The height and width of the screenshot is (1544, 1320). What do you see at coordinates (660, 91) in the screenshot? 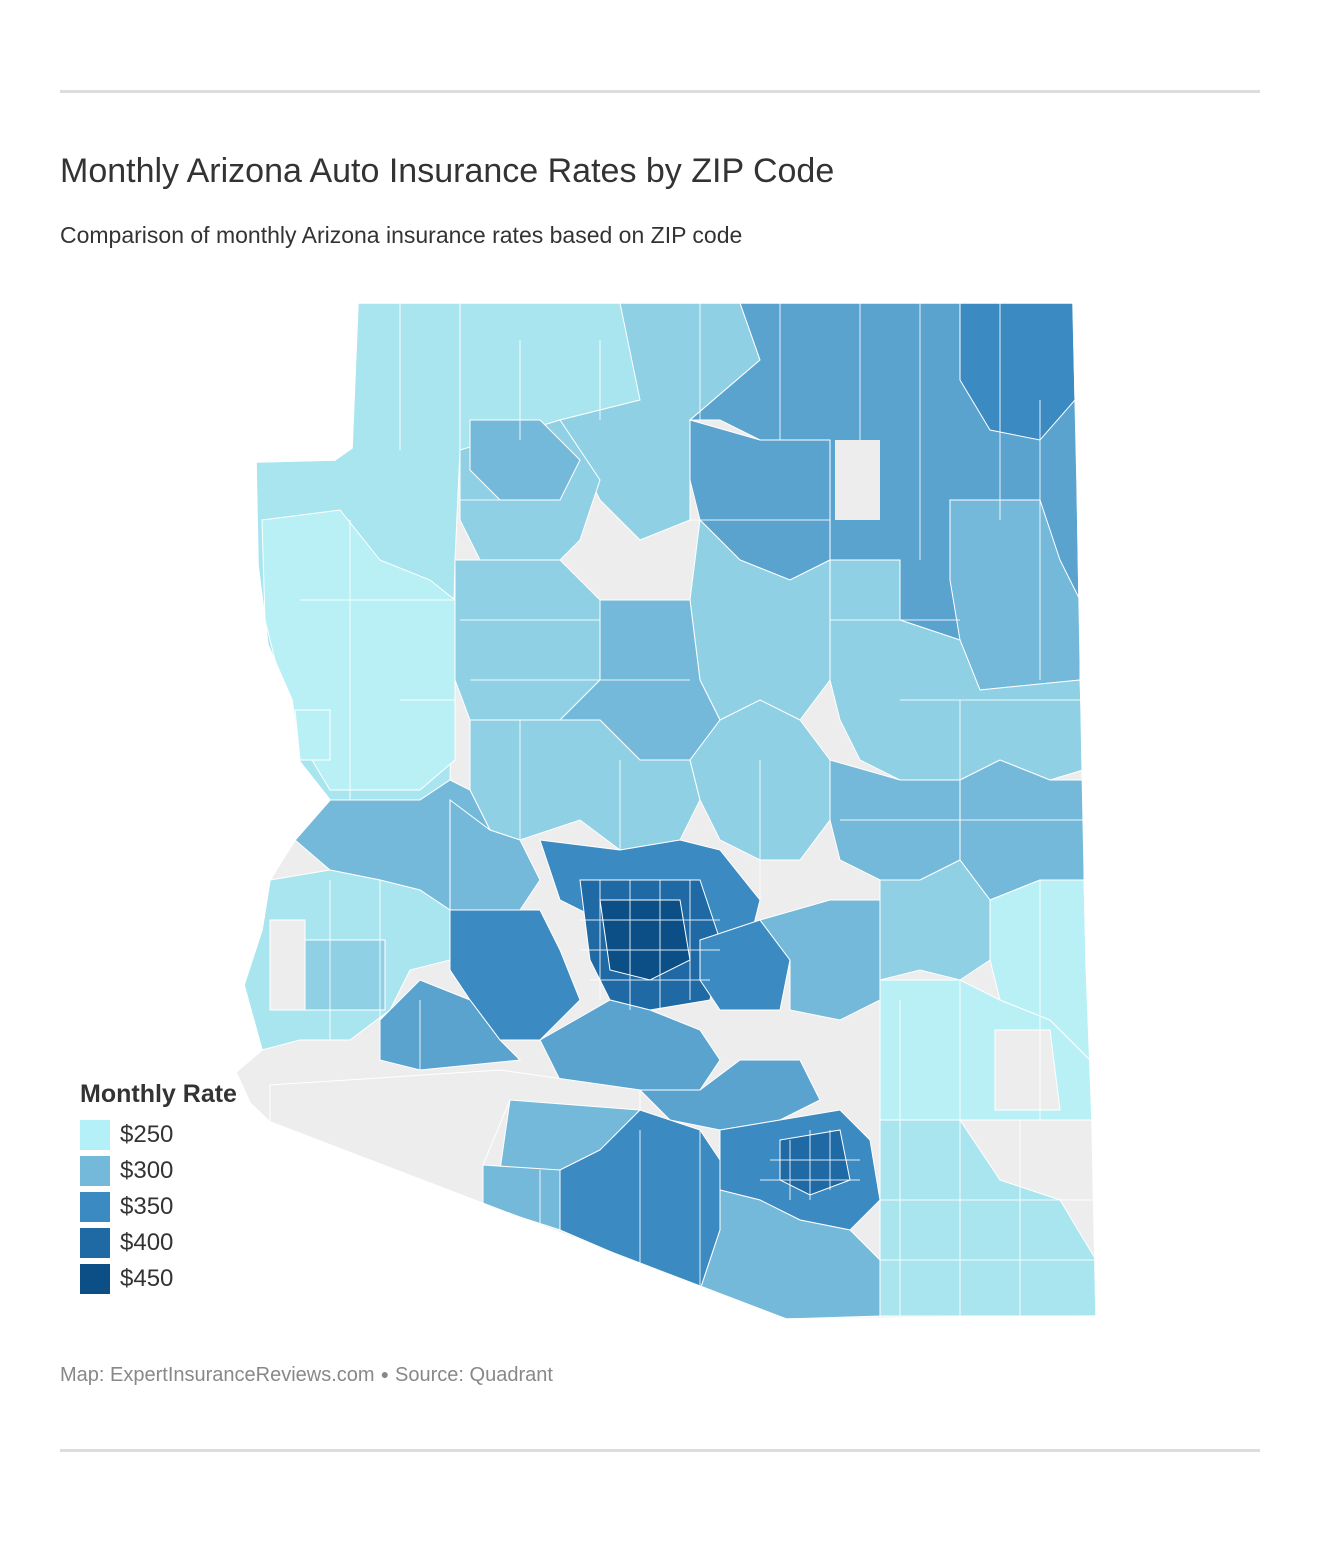
I see `top-divider` at bounding box center [660, 91].